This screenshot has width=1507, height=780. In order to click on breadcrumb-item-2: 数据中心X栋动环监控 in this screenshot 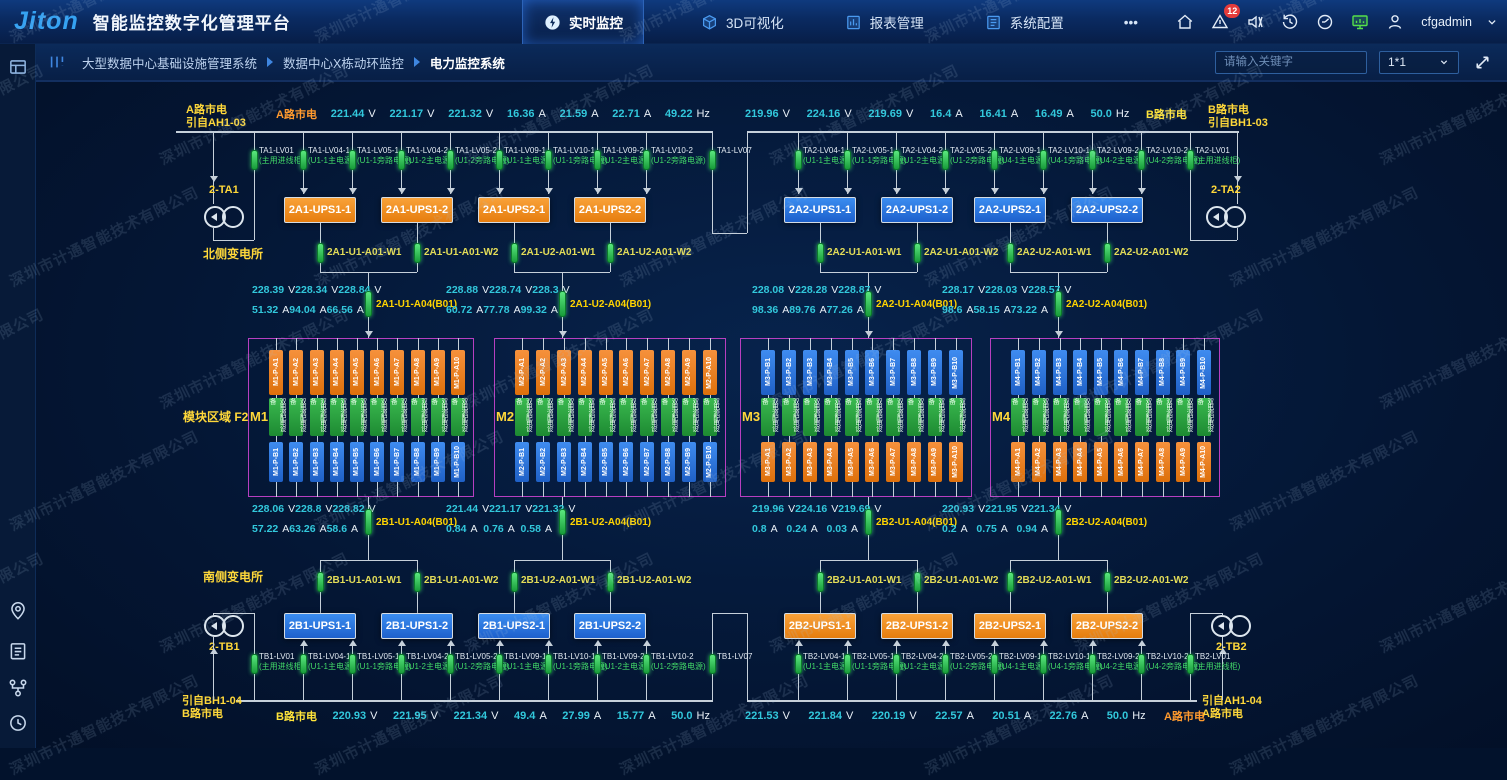, I will do `click(343, 63)`.